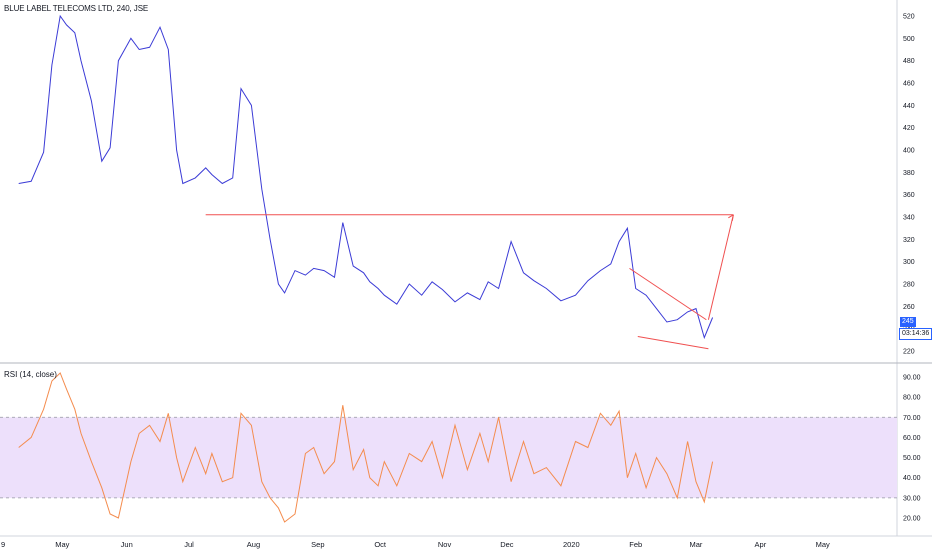  Describe the element at coordinates (909, 307) in the screenshot. I see `price-tick-label: 260` at that location.